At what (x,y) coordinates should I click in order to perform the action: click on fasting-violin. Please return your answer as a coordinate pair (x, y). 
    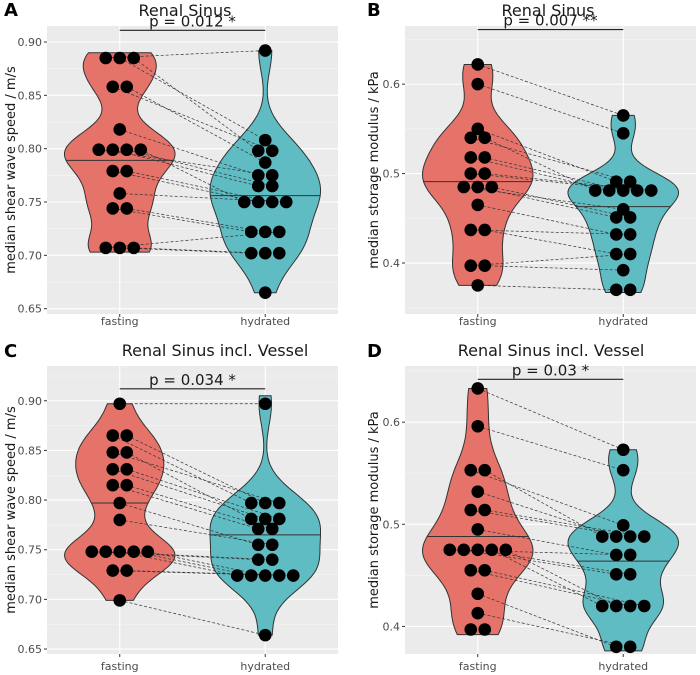
    Looking at the image, I should click on (477, 175).